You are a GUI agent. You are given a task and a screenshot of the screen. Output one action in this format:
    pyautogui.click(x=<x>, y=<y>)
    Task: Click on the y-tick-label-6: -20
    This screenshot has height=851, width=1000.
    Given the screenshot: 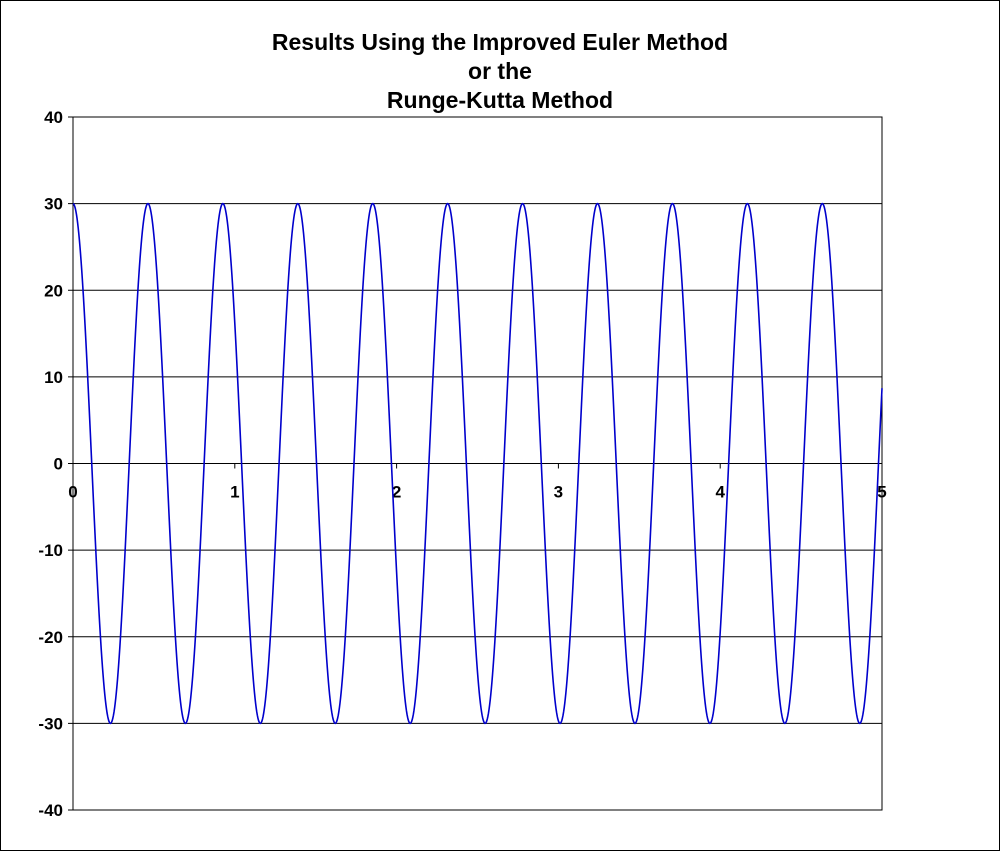 What is the action you would take?
    pyautogui.click(x=50, y=637)
    